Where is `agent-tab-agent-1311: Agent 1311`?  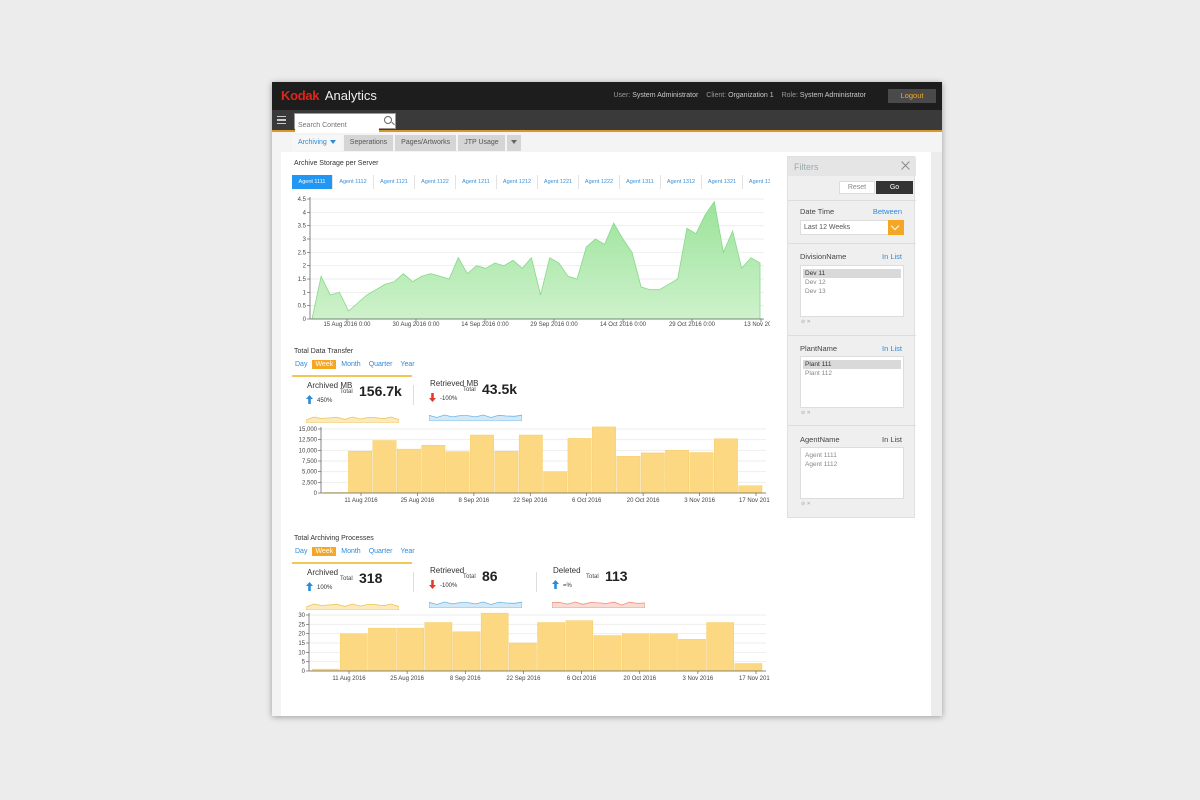 agent-tab-agent-1311: Agent 1311 is located at coordinates (640, 182).